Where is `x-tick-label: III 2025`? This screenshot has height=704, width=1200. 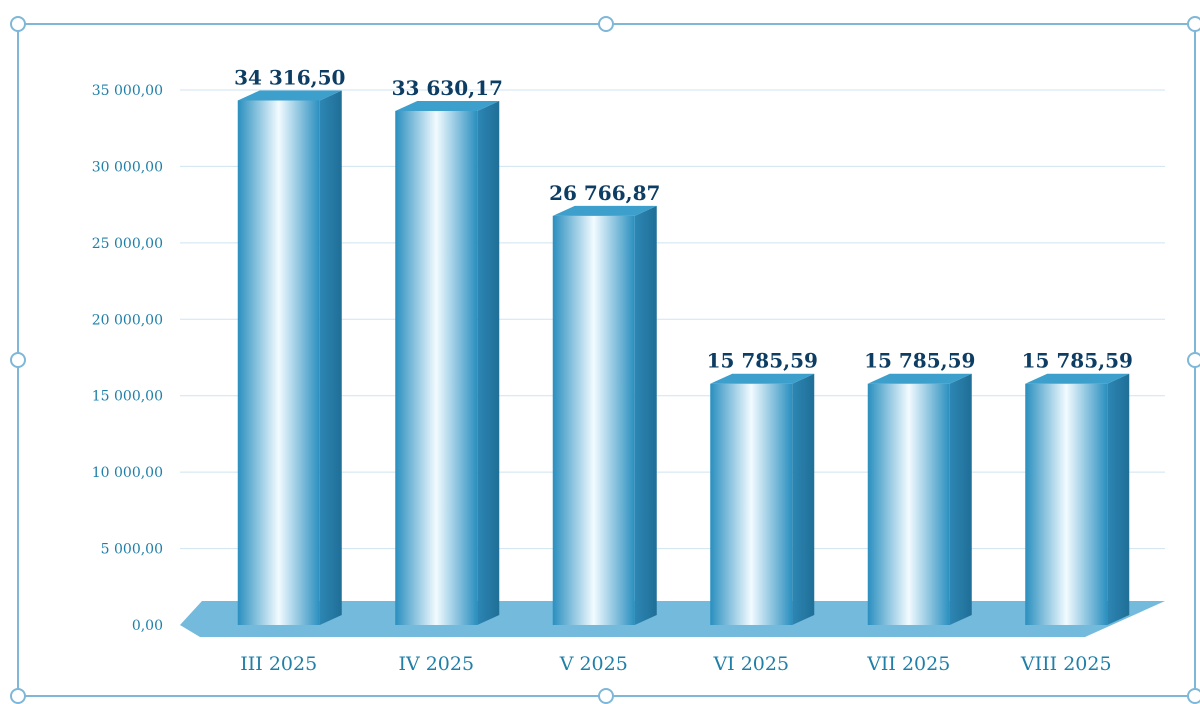
x-tick-label: III 2025 is located at coordinates (278, 664).